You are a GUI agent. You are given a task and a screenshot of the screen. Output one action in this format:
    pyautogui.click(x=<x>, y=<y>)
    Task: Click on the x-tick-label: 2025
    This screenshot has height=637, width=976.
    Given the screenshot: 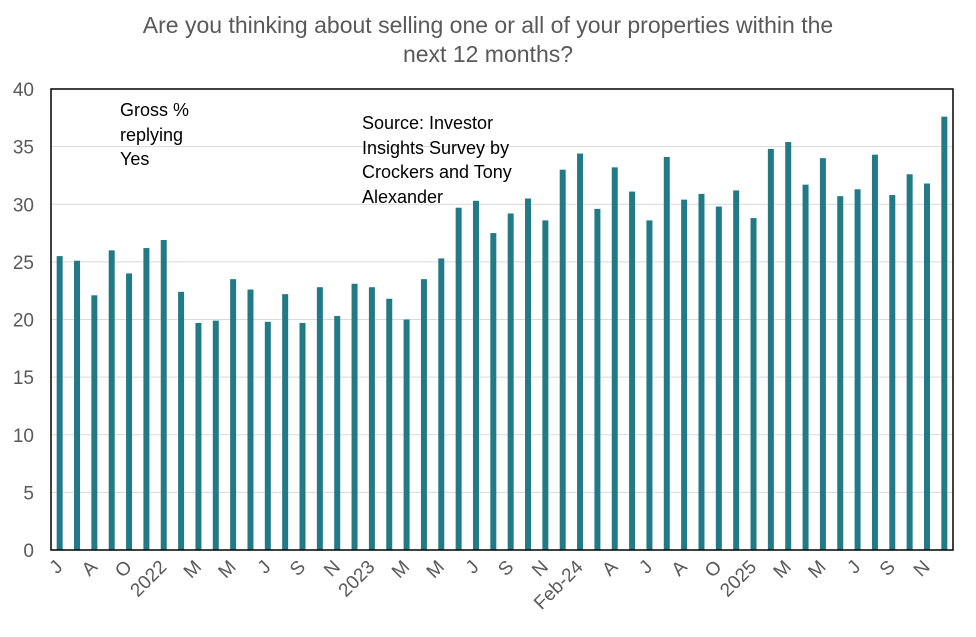 What is the action you would take?
    pyautogui.click(x=738, y=579)
    